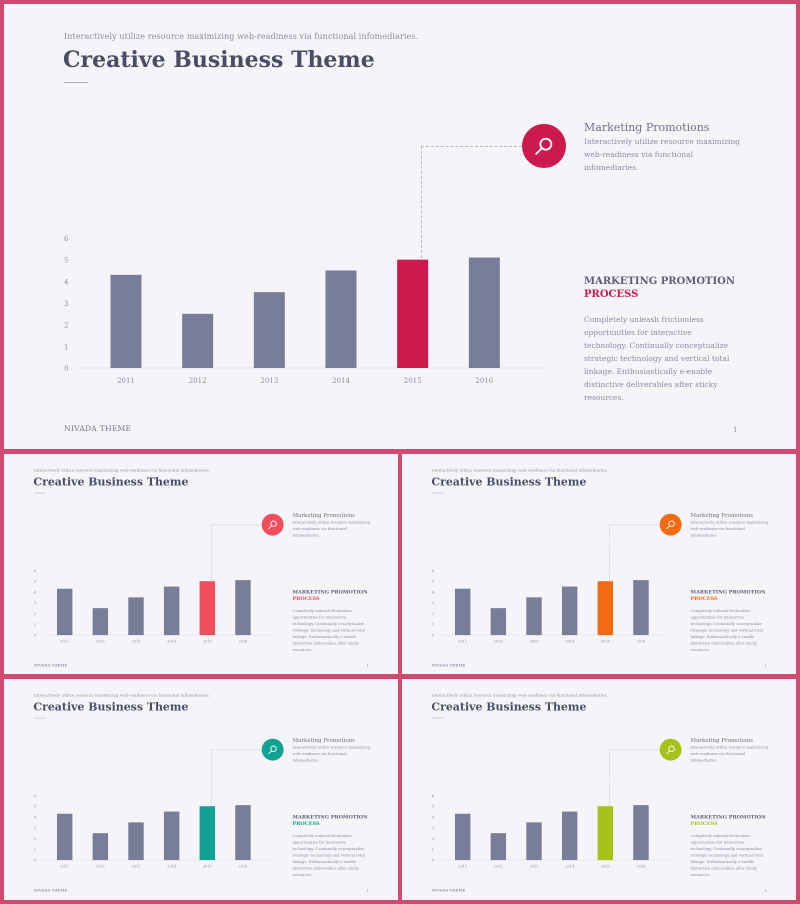 The image size is (800, 904). I want to click on connector-line-vertical, so click(421, 202).